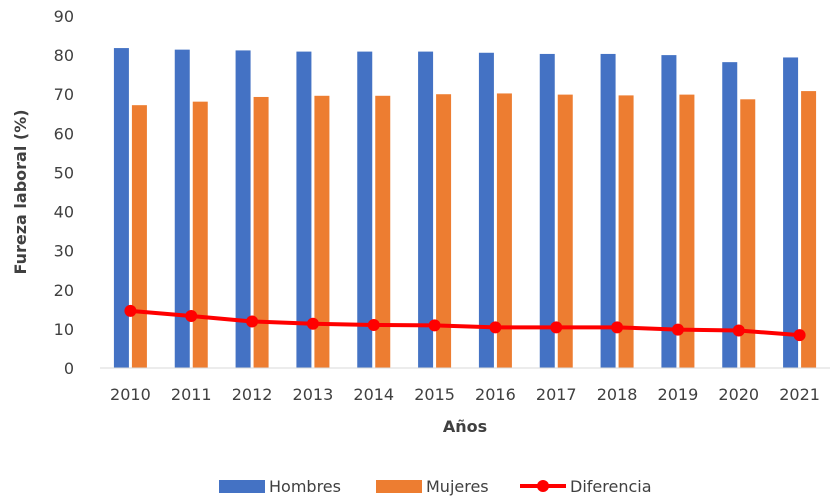 The width and height of the screenshot is (840, 499). I want to click on legend-label: Hombres, so click(305, 486).